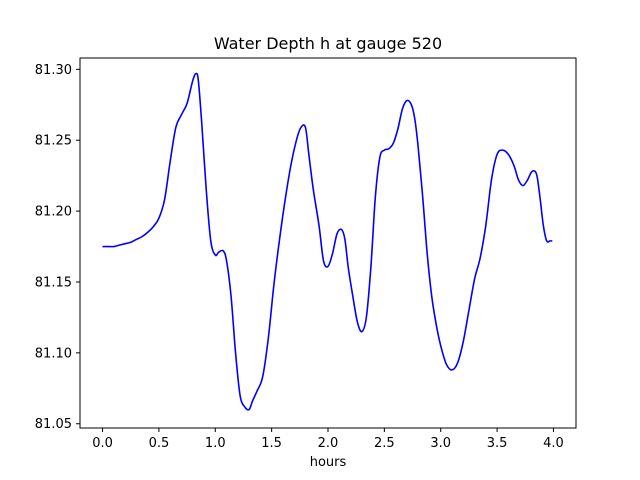 This screenshot has height=480, width=640. What do you see at coordinates (53, 212) in the screenshot?
I see `y-tick-label: 81.20` at bounding box center [53, 212].